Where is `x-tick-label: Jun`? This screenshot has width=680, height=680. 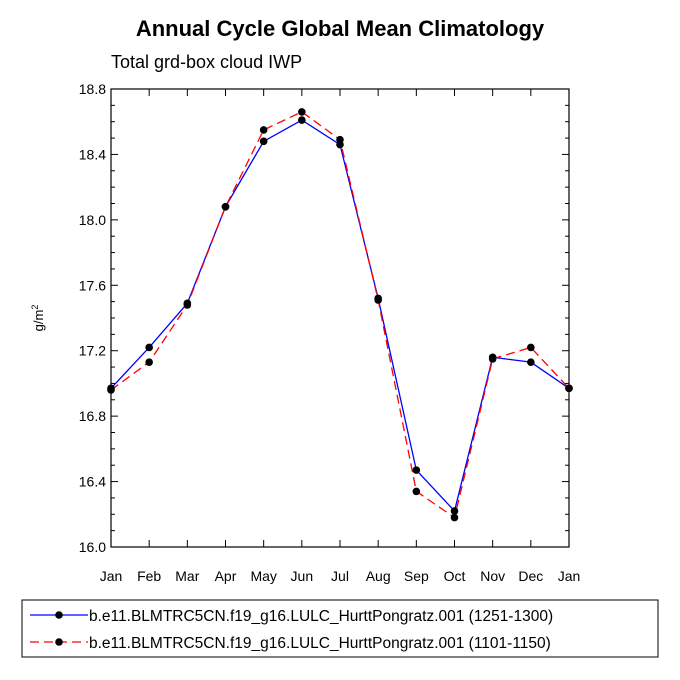 x-tick-label: Jun is located at coordinates (302, 576).